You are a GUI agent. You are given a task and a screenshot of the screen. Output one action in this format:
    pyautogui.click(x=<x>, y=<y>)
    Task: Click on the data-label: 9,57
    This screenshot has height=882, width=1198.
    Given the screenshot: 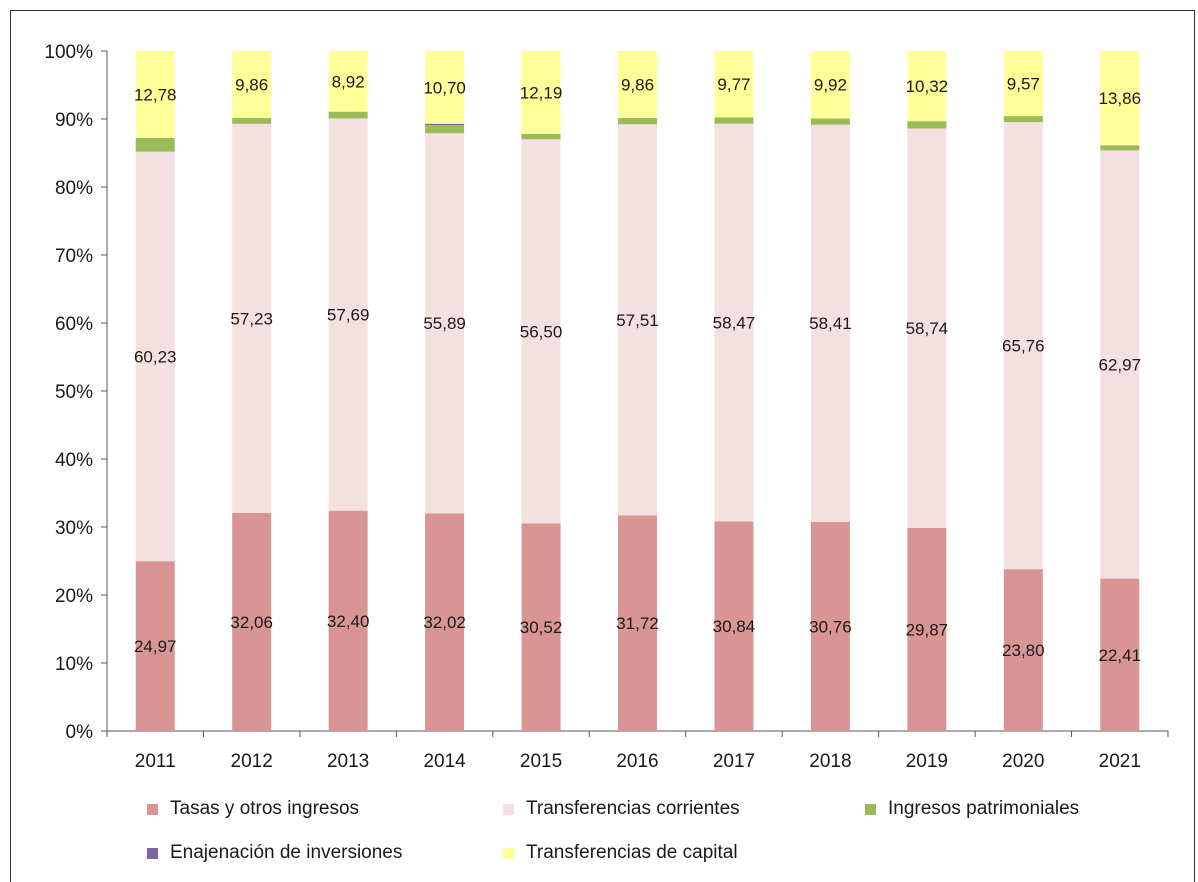 What is the action you would take?
    pyautogui.click(x=1023, y=84)
    